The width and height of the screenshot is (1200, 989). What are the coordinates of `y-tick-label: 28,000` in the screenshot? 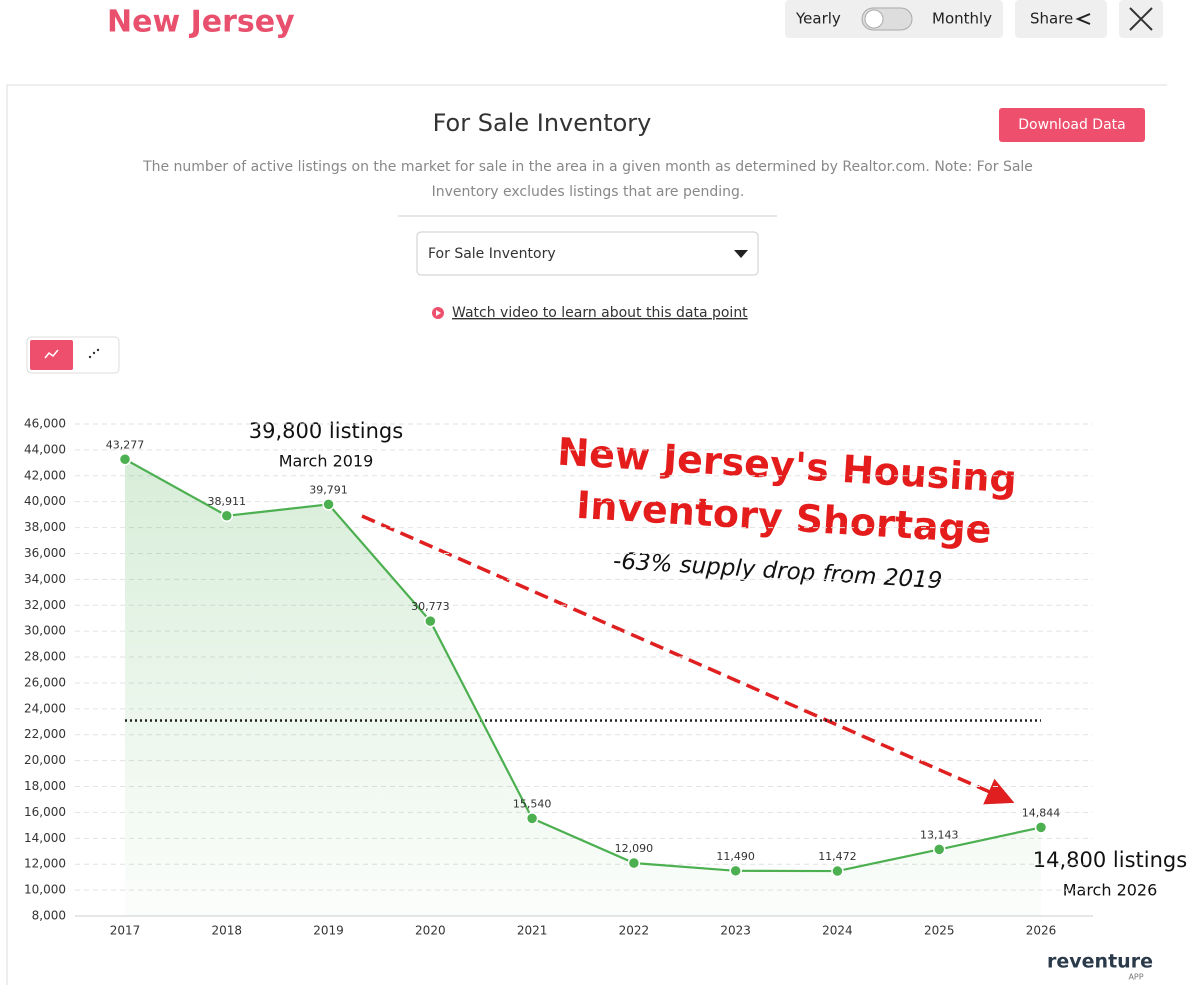 It's located at (45, 657).